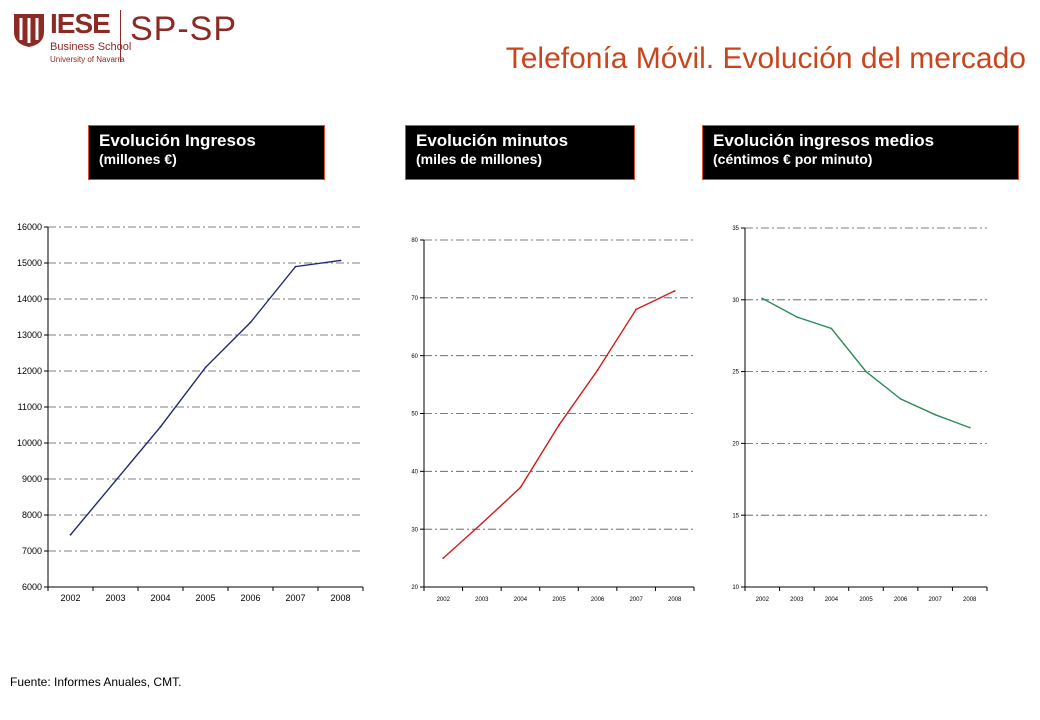 This screenshot has width=1040, height=720. I want to click on panel-title: Evolución minutos, so click(492, 140).